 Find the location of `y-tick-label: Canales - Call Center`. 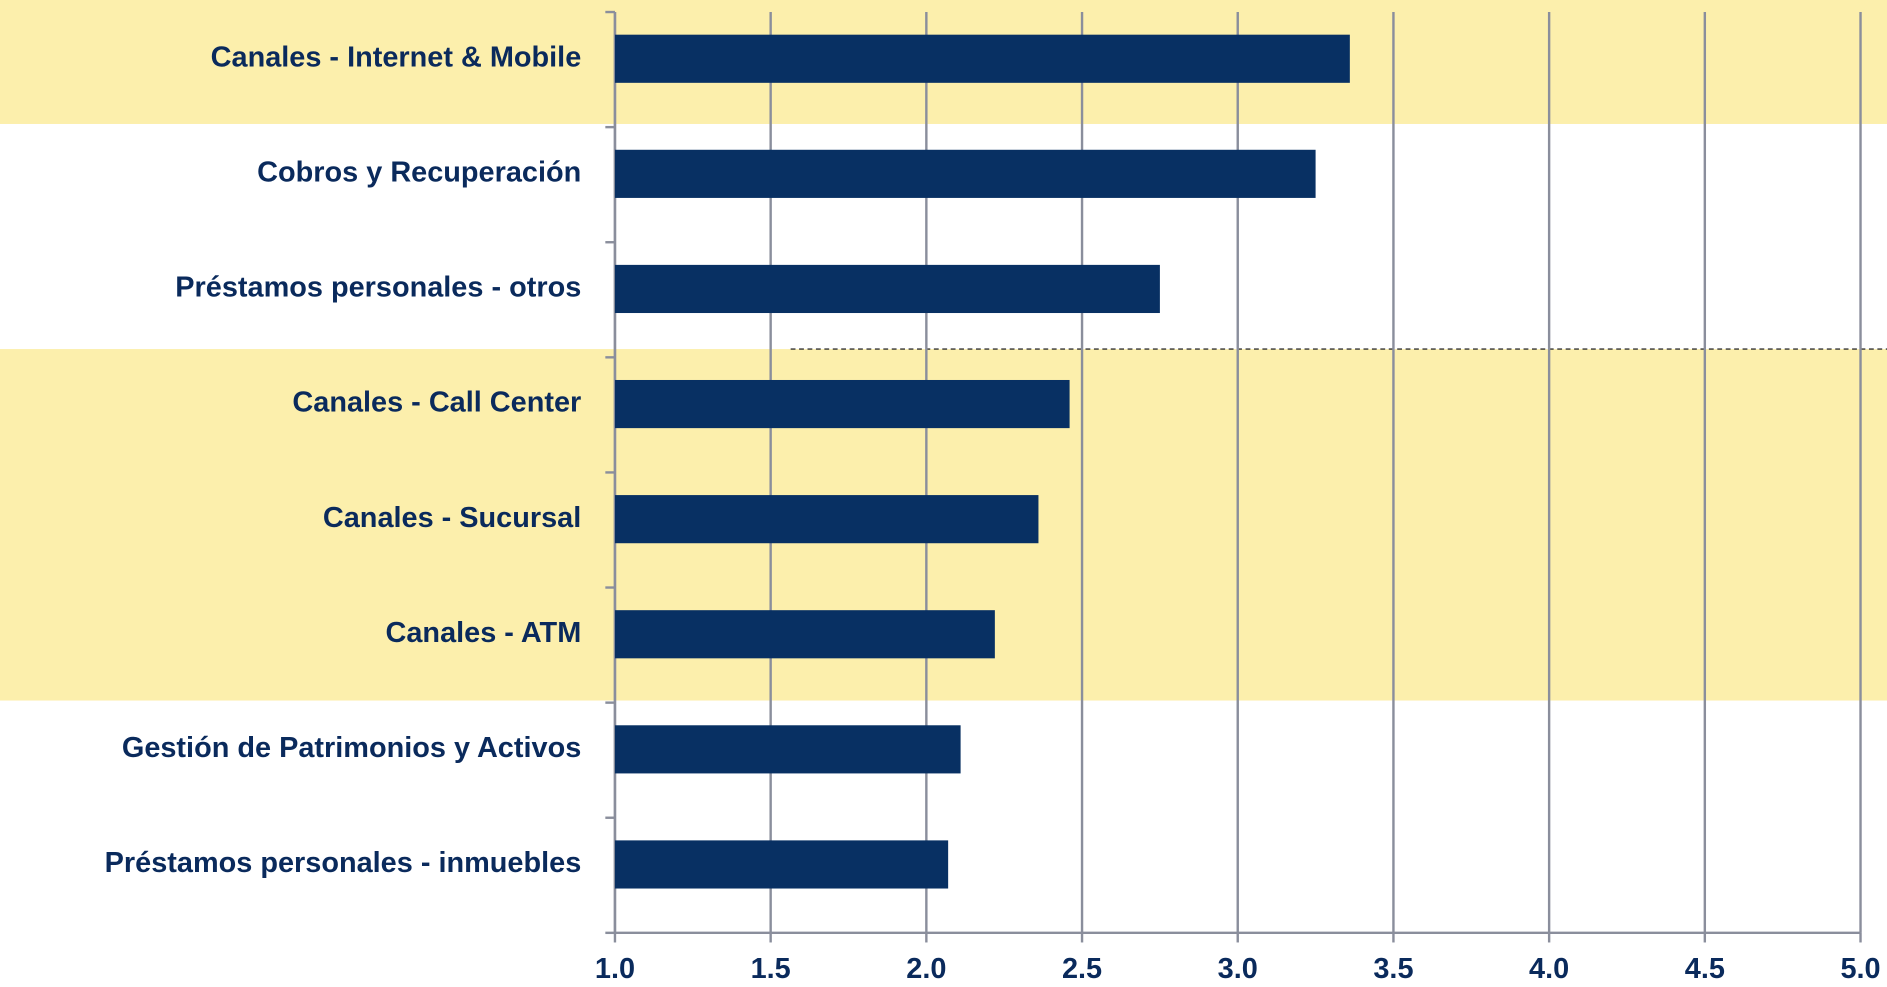

y-tick-label: Canales - Call Center is located at coordinates (436, 403).